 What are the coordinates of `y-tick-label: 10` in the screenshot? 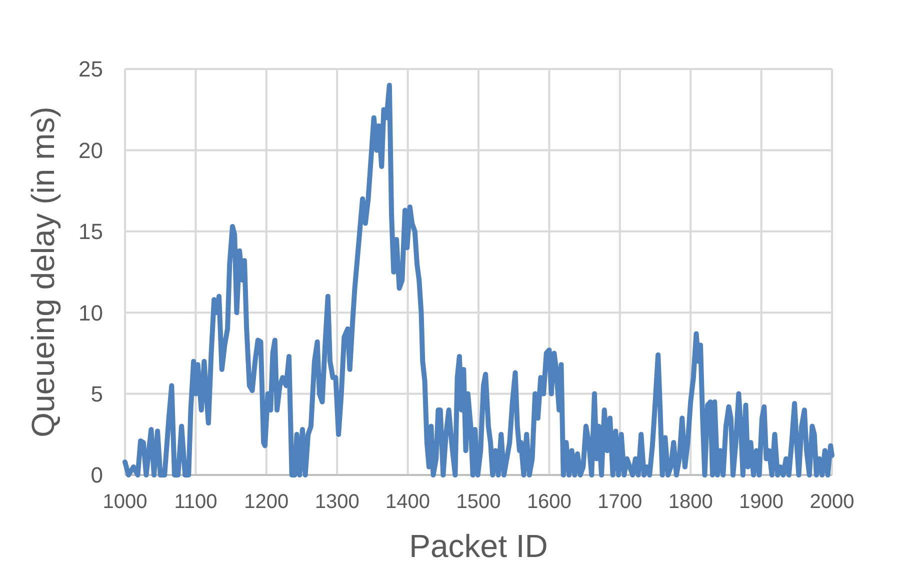 It's located at (90, 313).